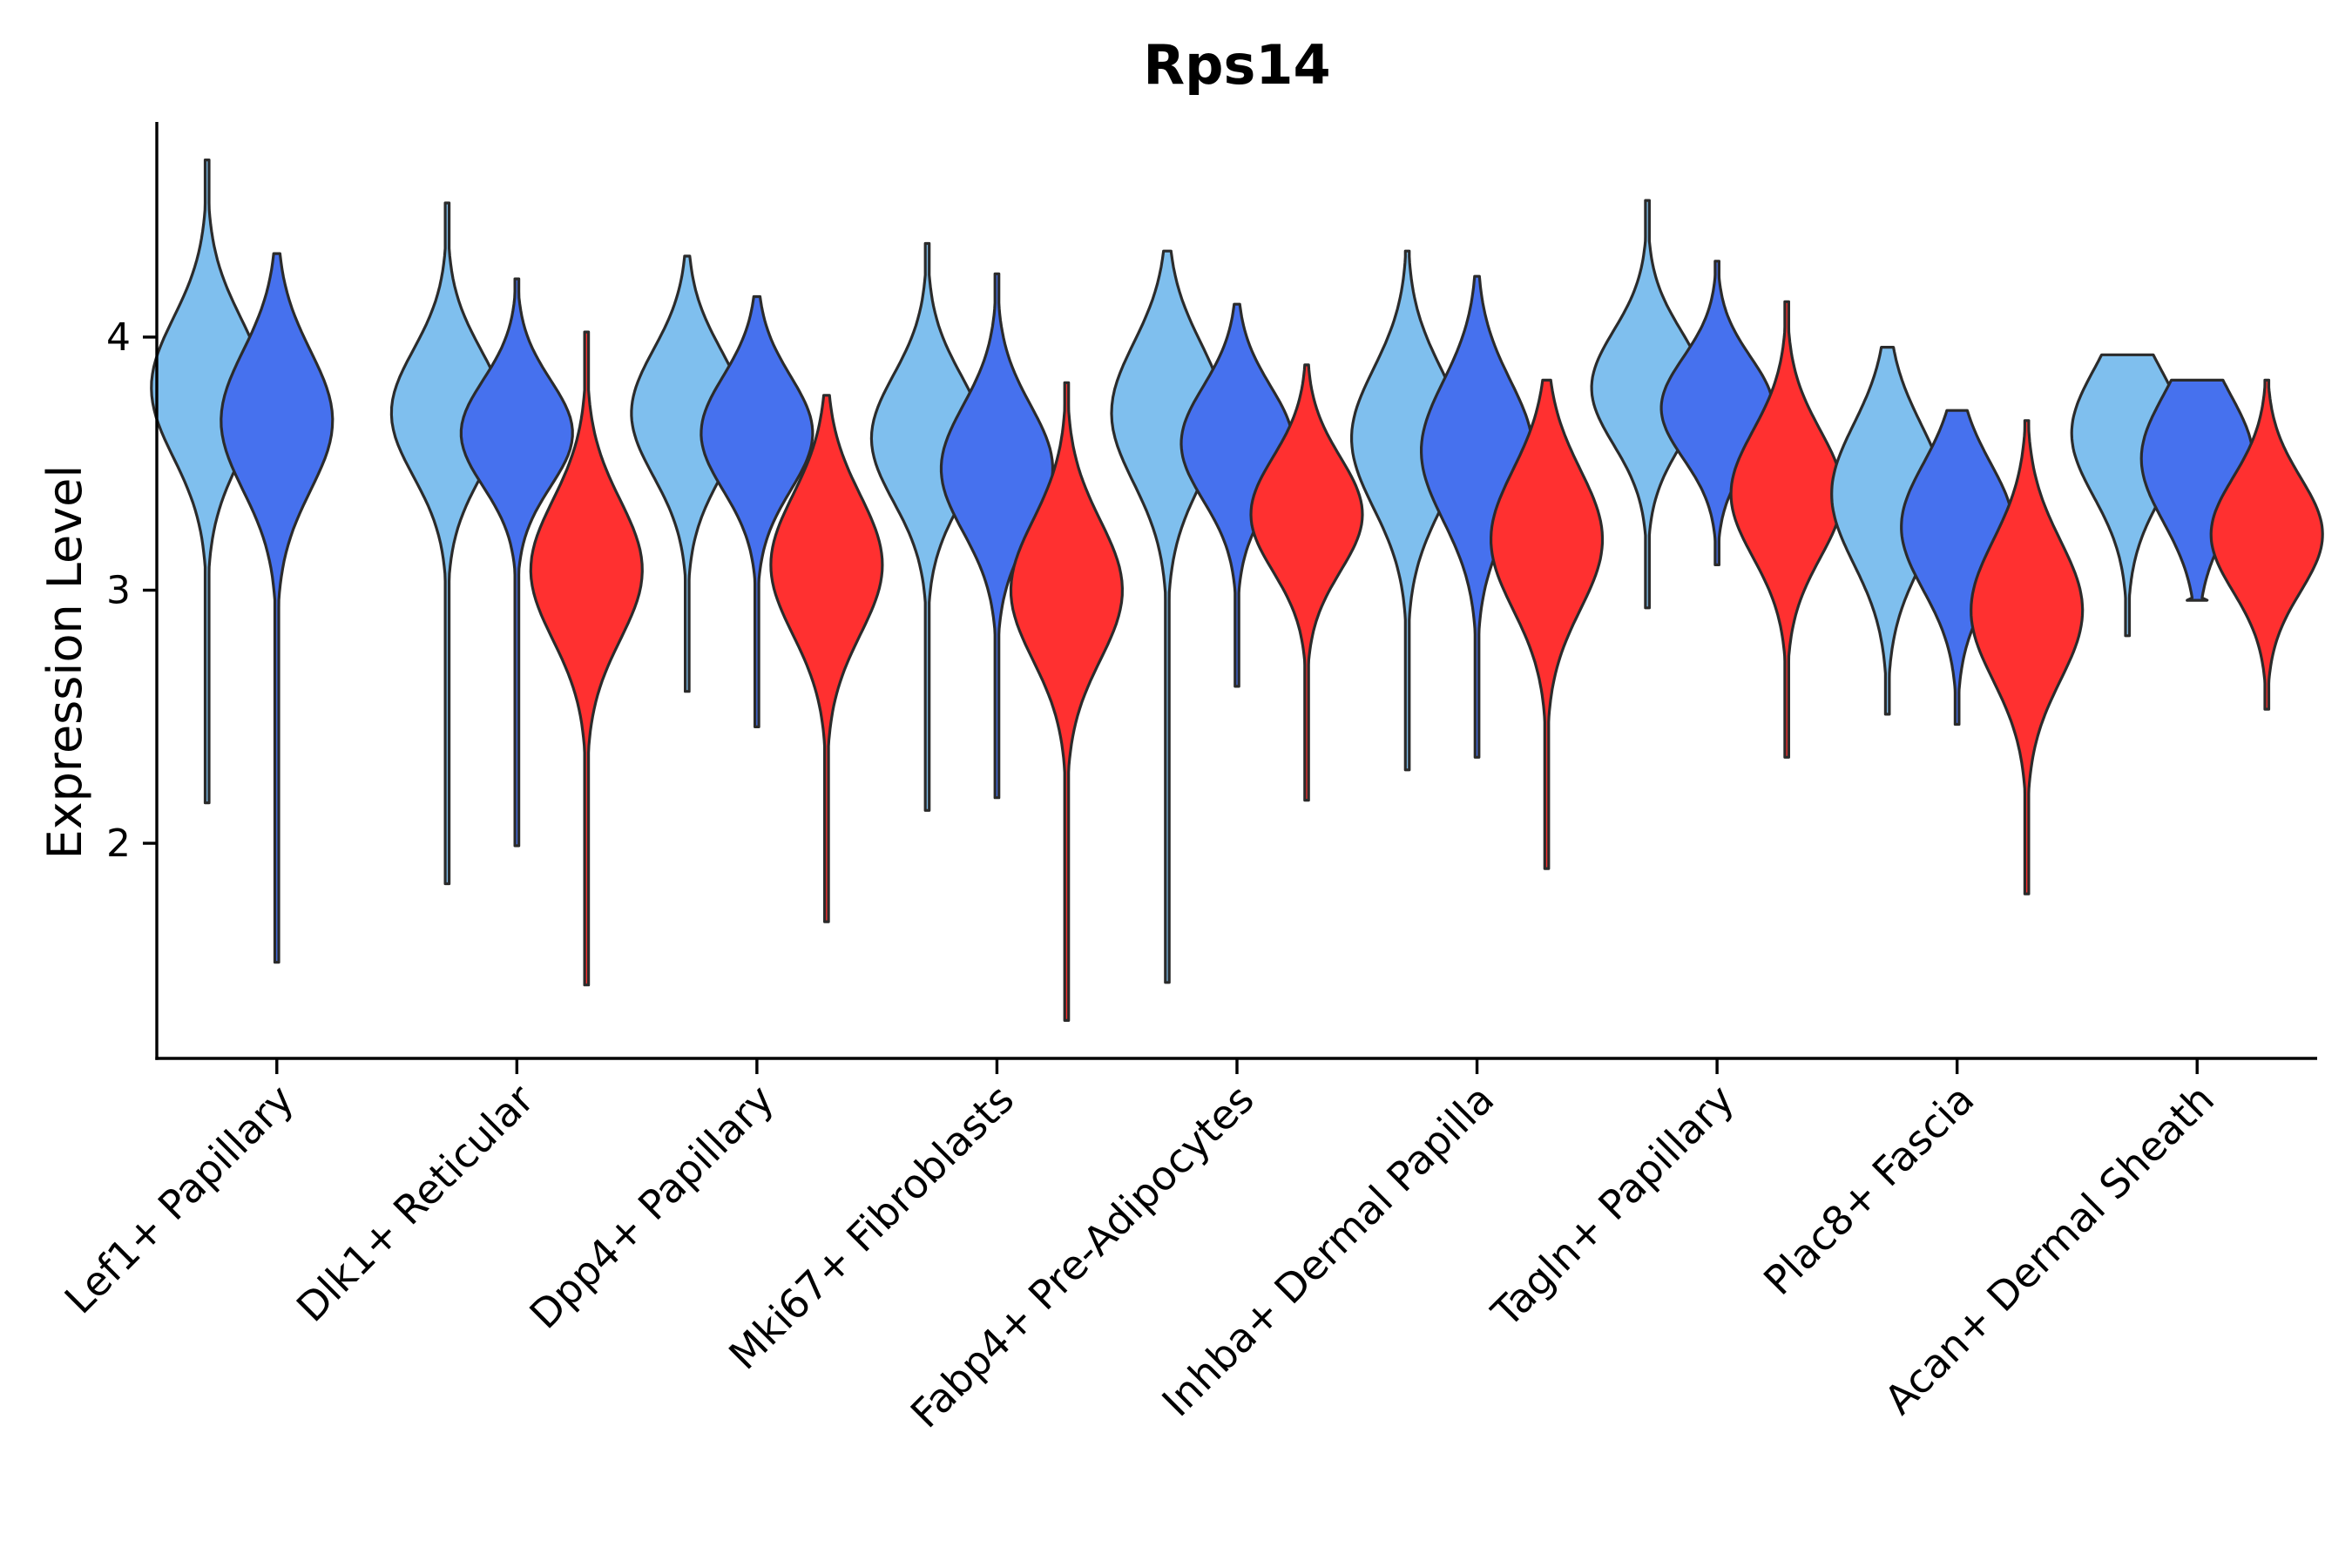 The image size is (2352, 1568). Describe the element at coordinates (119, 337) in the screenshot. I see `y-tick-label: 4` at that location.